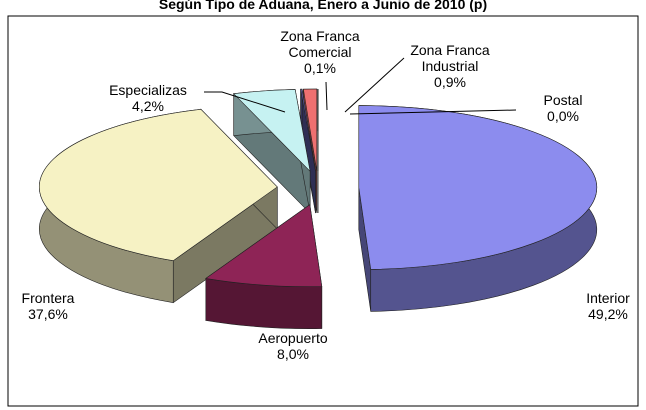 This screenshot has height=410, width=646. I want to click on data-label: Especializas 4,2%, so click(148, 98).